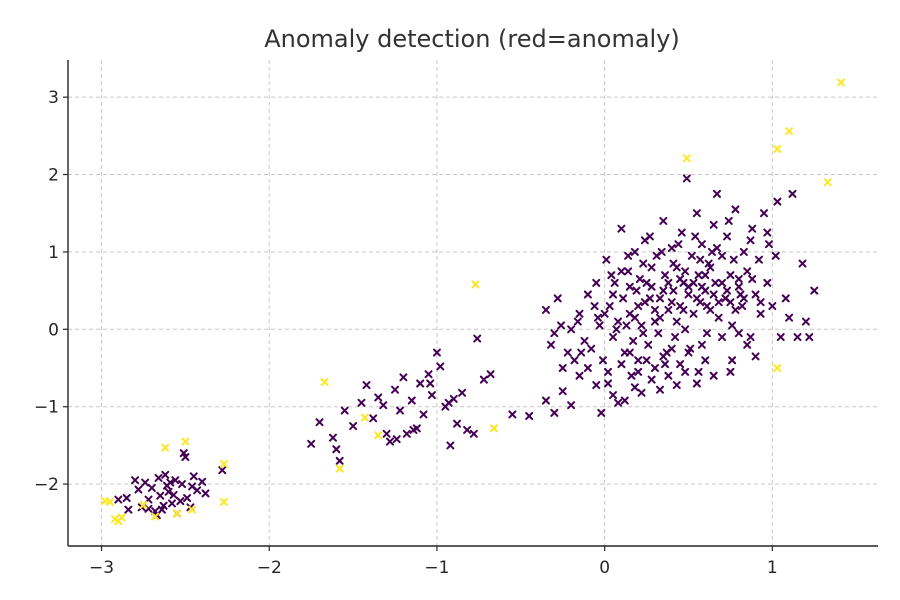  I want to click on chart-title: Anomaly detection (red=anomaly), so click(472, 39).